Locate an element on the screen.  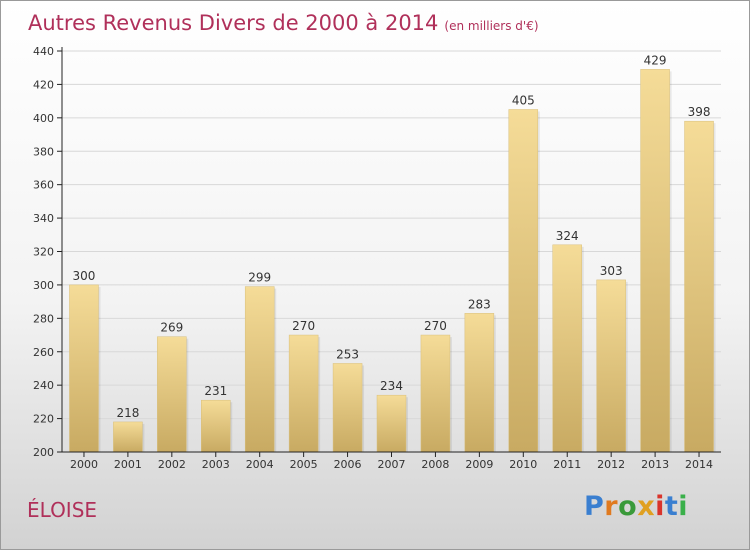
value-label: 234 is located at coordinates (391, 386).